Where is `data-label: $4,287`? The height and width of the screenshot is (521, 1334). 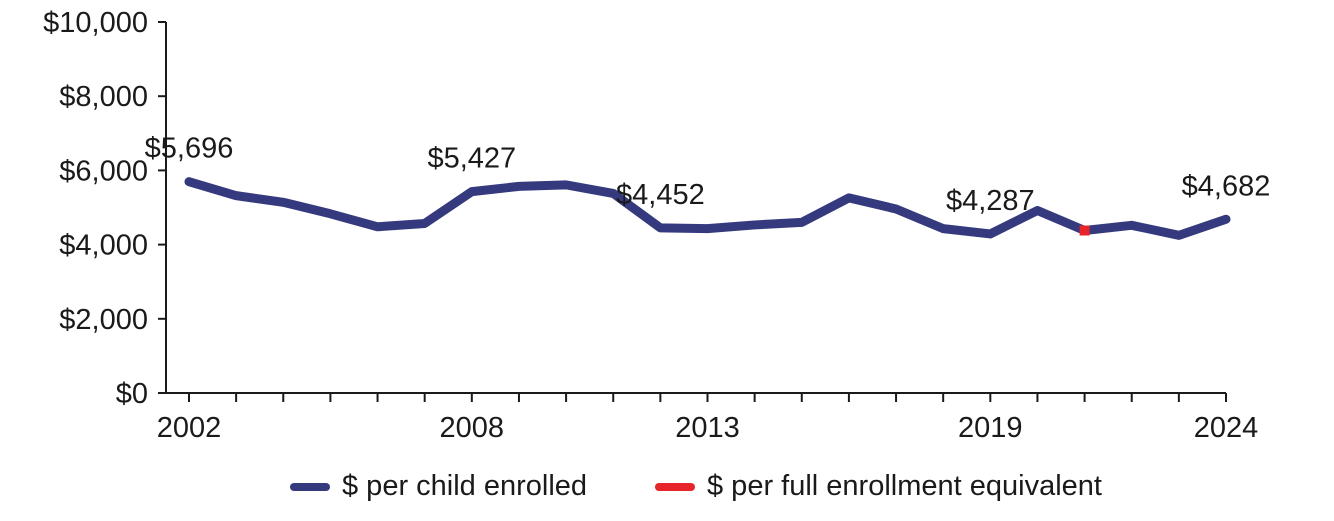 data-label: $4,287 is located at coordinates (990, 201).